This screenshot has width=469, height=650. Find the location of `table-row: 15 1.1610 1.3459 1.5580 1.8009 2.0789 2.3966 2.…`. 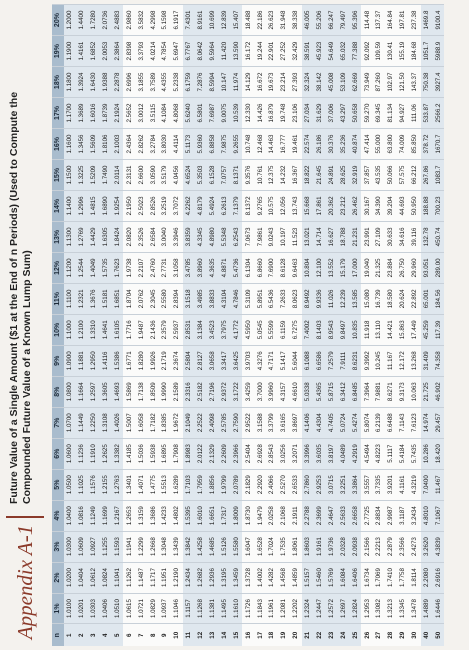

table-row: 15 1.1610 1.3459 1.5580 1.8009 2.0789 2.3966 2.… is located at coordinates (236, 325).